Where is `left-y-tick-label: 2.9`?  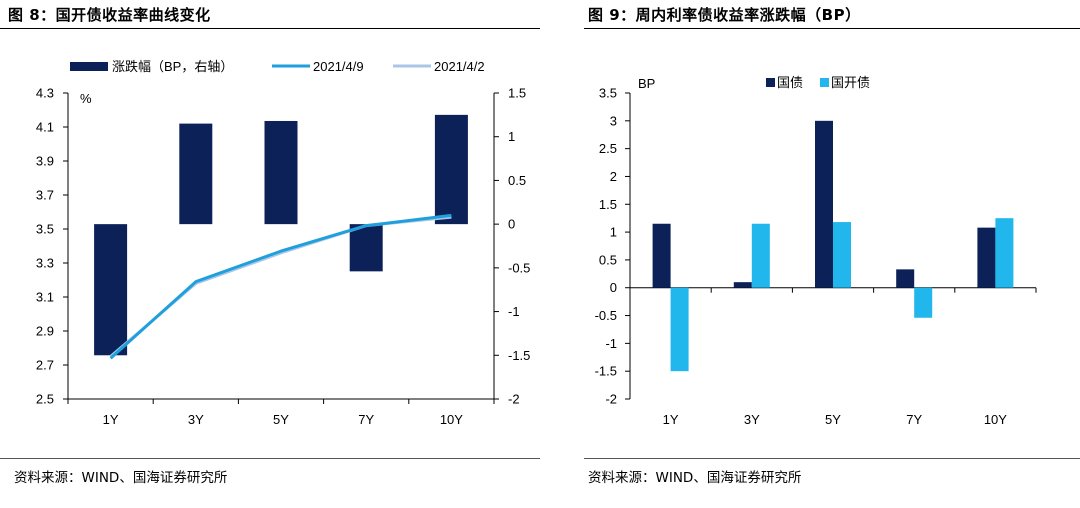
left-y-tick-label: 2.9 is located at coordinates (45, 331).